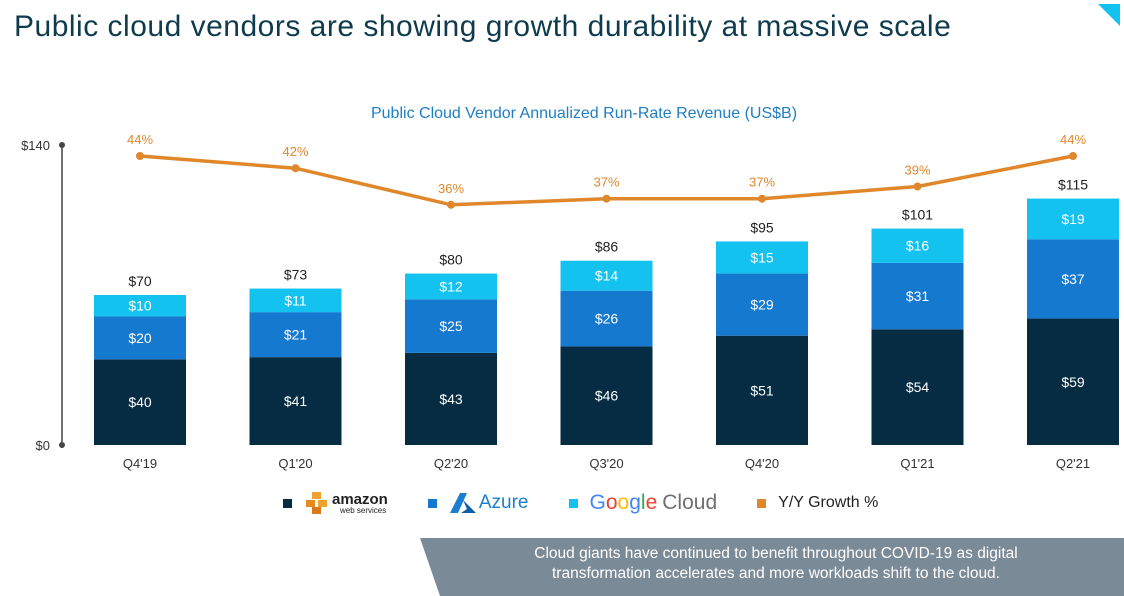  Describe the element at coordinates (611, 502) in the screenshot. I see `google-letter-o1: o` at that location.